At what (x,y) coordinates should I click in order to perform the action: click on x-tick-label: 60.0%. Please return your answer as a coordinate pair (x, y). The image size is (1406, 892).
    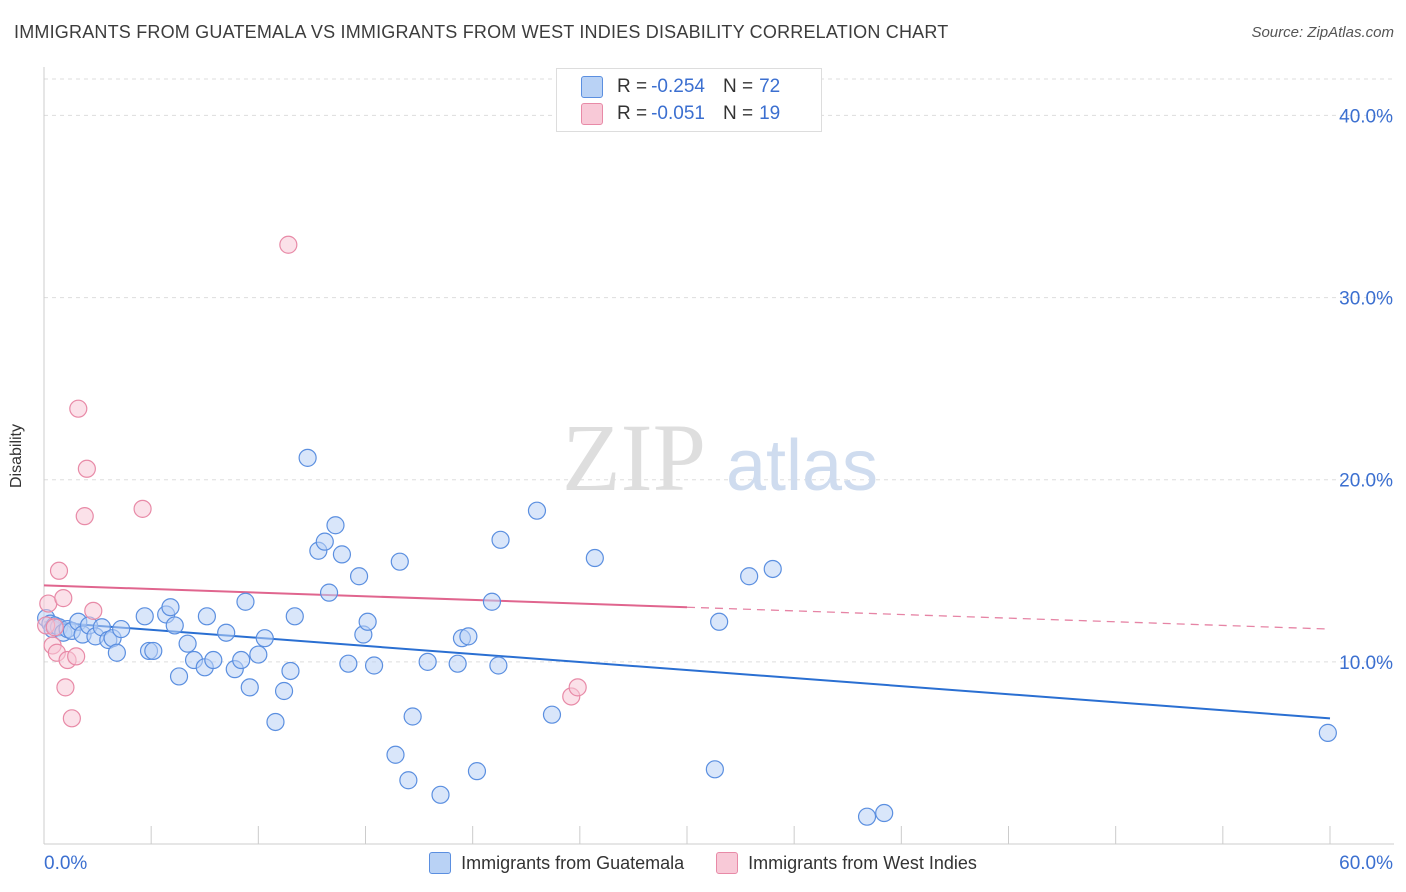
    Looking at the image, I should click on (1366, 863).